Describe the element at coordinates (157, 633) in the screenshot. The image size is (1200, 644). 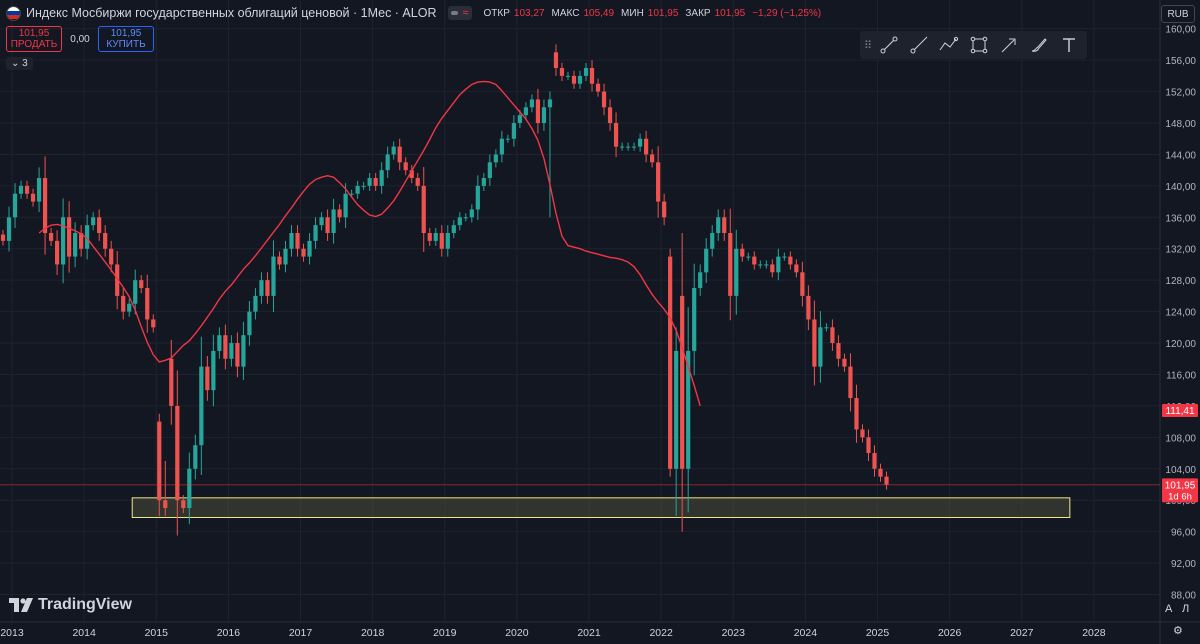
I see `x-tick-label: 2015` at that location.